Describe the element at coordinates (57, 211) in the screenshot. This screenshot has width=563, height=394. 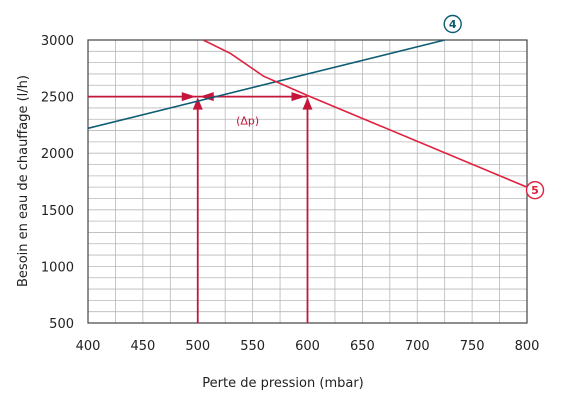
I see `y-tick-label: 1500` at that location.